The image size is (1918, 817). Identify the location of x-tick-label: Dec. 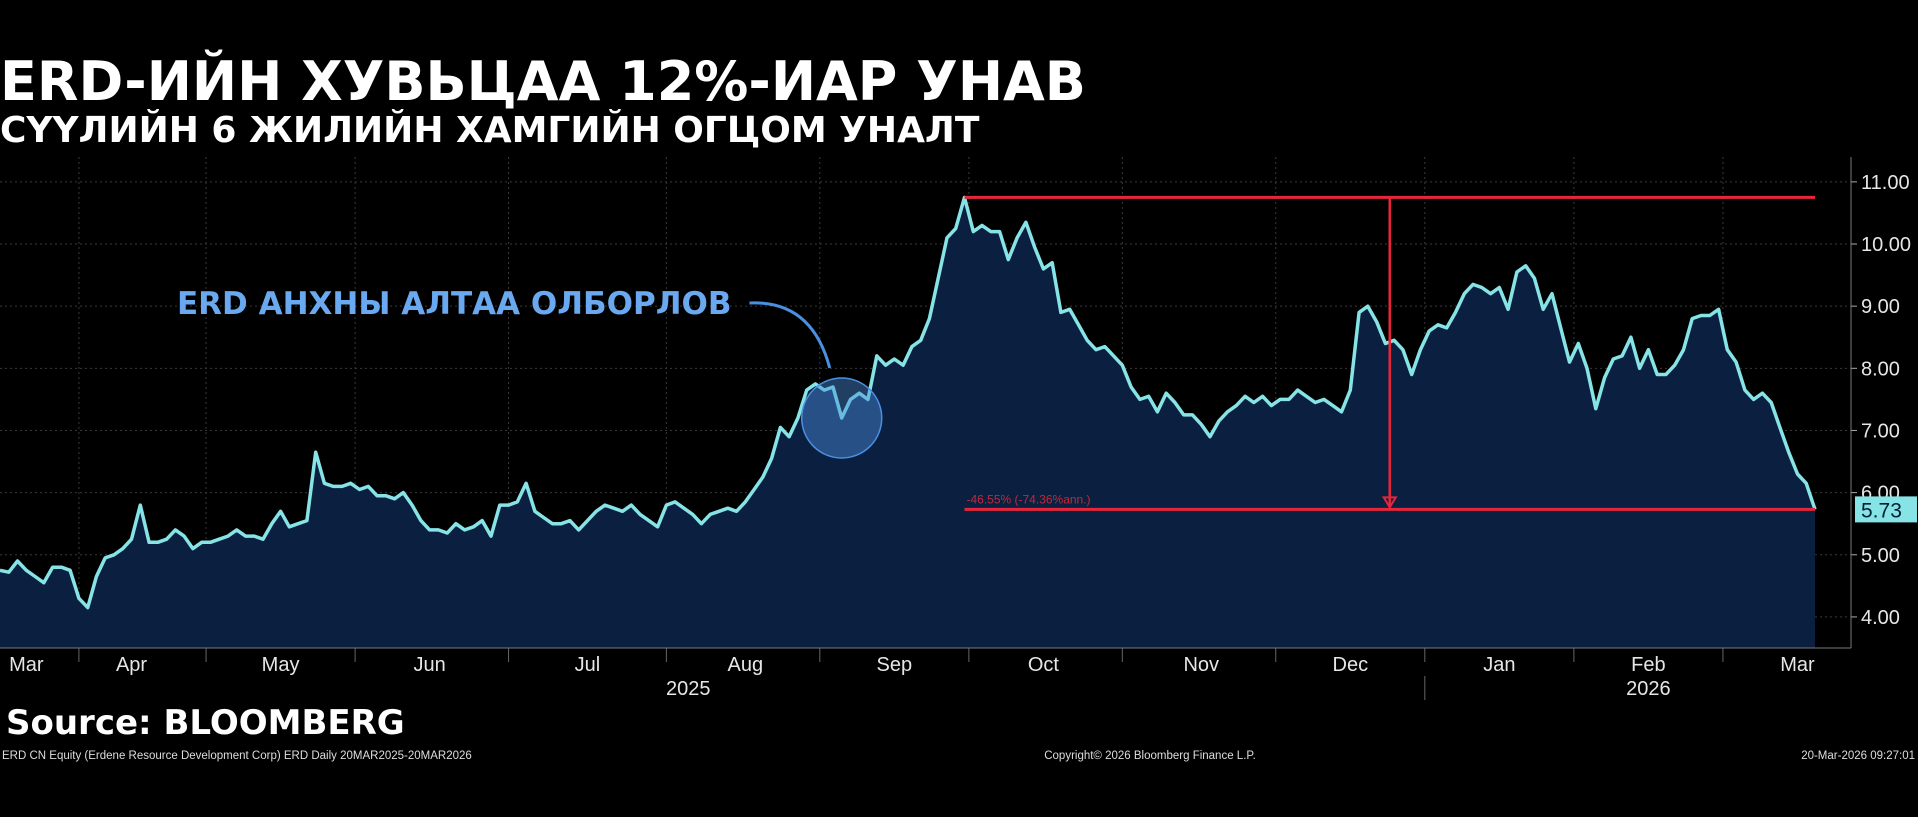
(1351, 665).